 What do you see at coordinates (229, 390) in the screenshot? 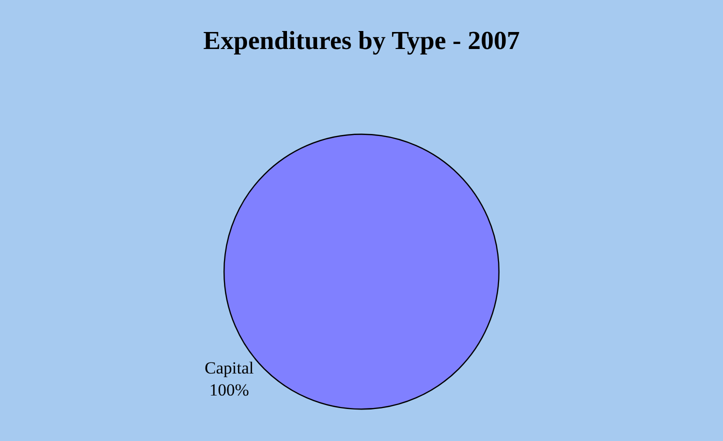
I see `data-label: 100%` at bounding box center [229, 390].